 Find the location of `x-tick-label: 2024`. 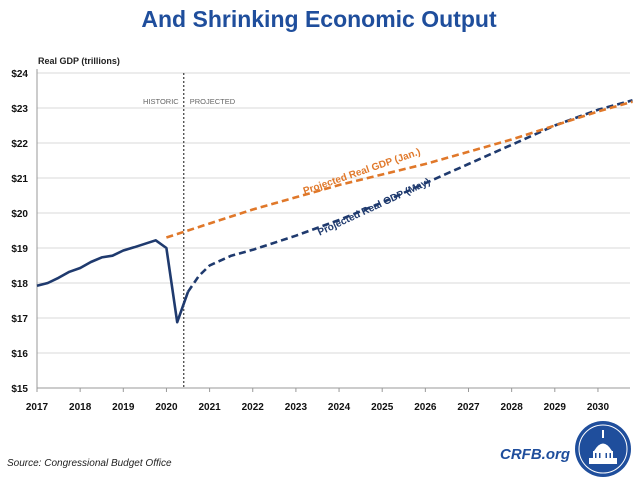

x-tick-label: 2024 is located at coordinates (339, 407).